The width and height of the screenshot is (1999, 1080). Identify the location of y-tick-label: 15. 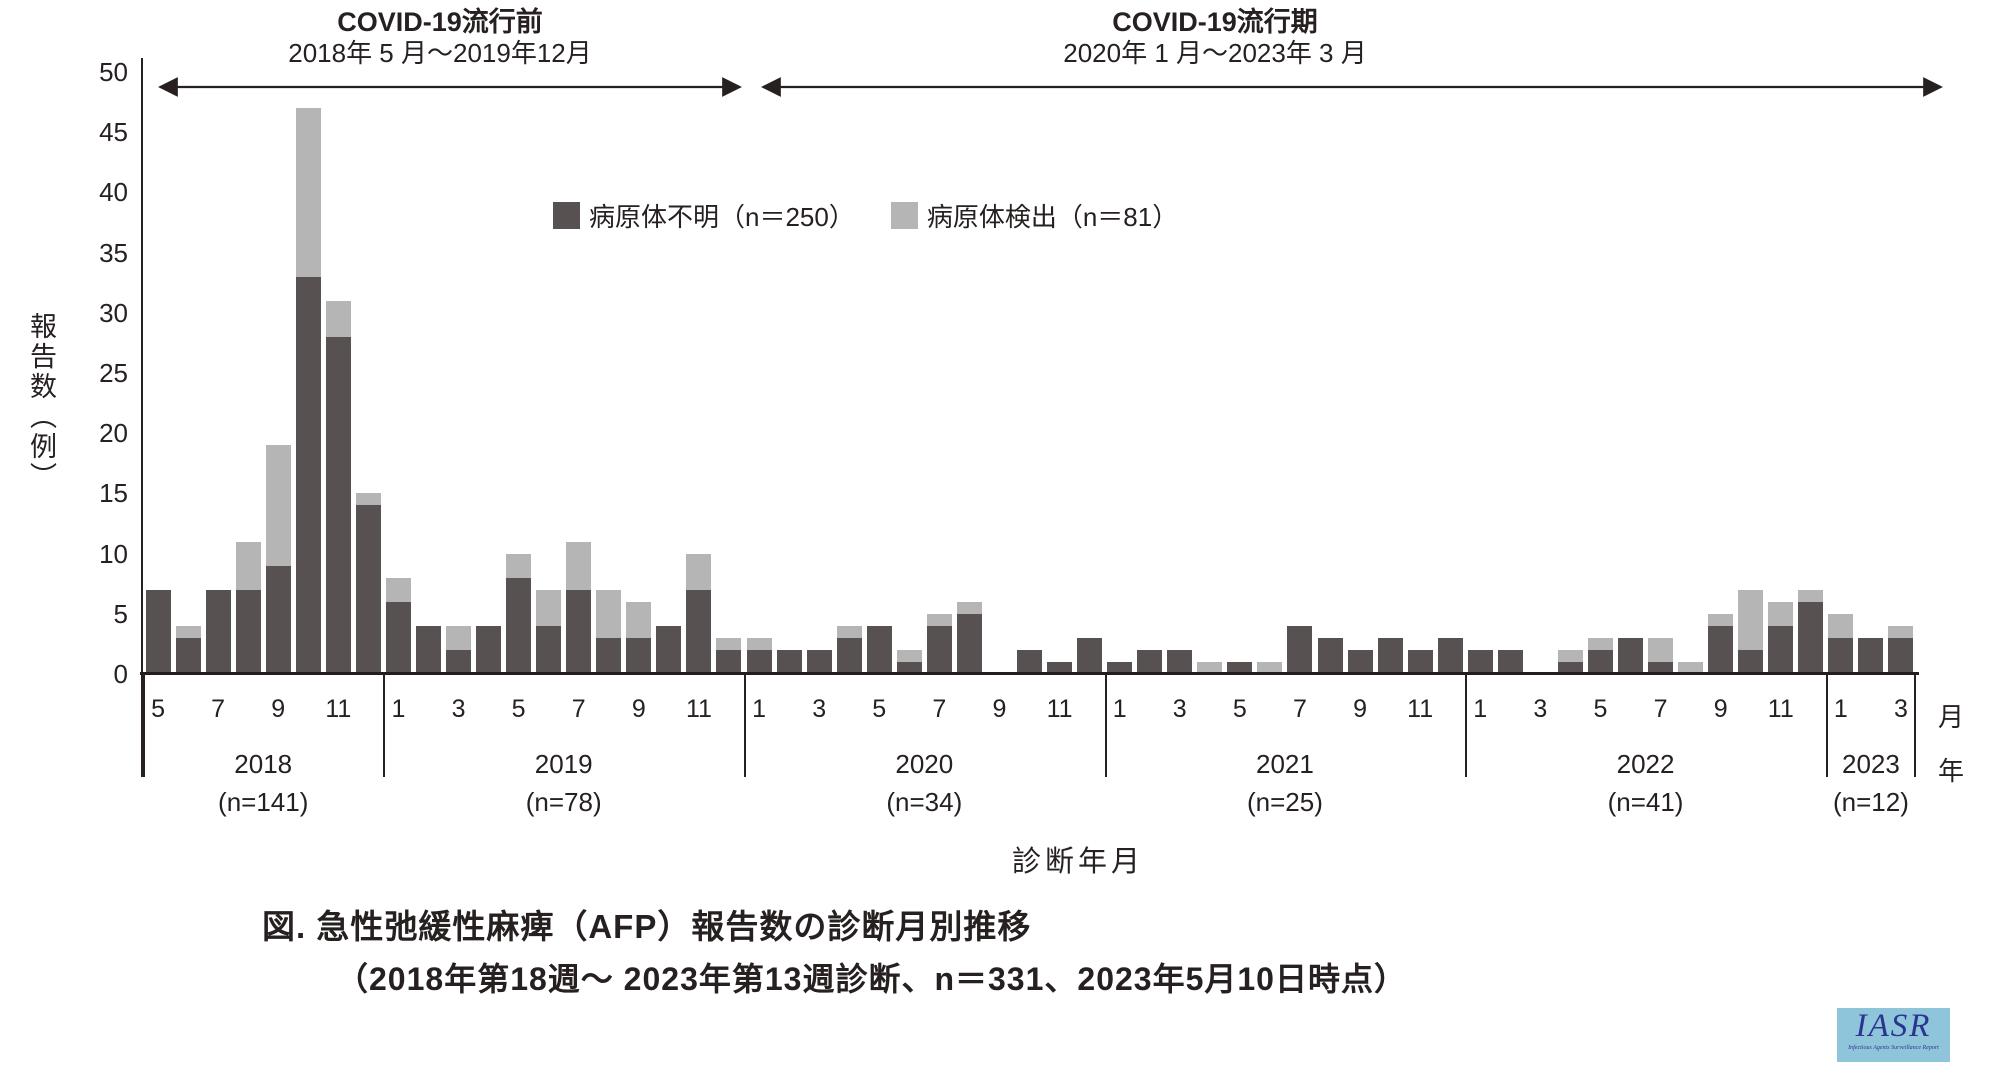
(113, 493).